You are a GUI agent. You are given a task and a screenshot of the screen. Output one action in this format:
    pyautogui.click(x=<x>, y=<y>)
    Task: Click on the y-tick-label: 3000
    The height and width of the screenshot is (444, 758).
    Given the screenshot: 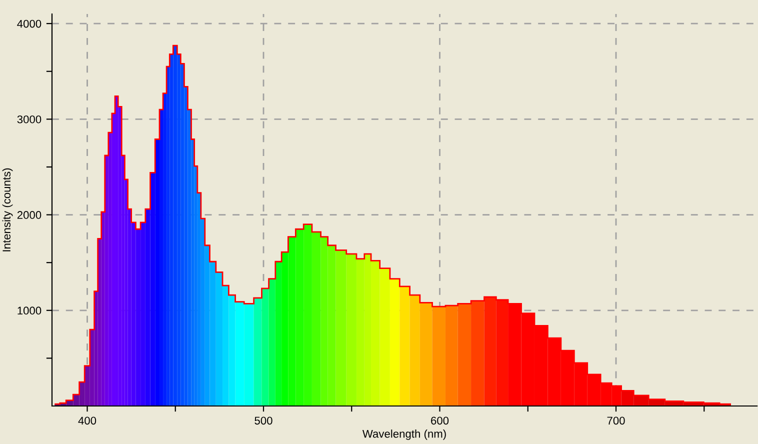 What is the action you would take?
    pyautogui.click(x=29, y=119)
    